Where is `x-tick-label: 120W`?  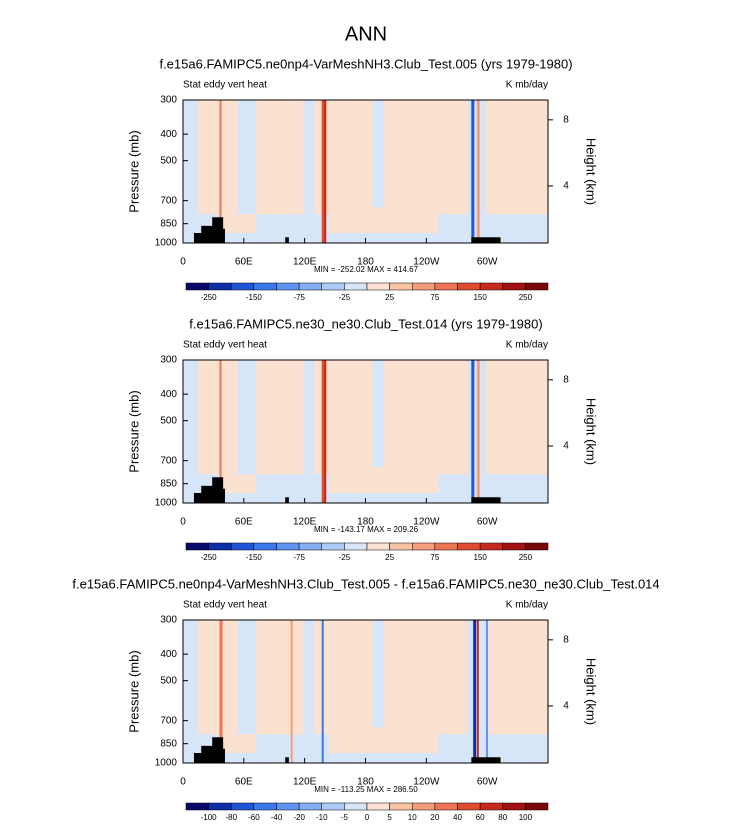
x-tick-label: 120W is located at coordinates (426, 262).